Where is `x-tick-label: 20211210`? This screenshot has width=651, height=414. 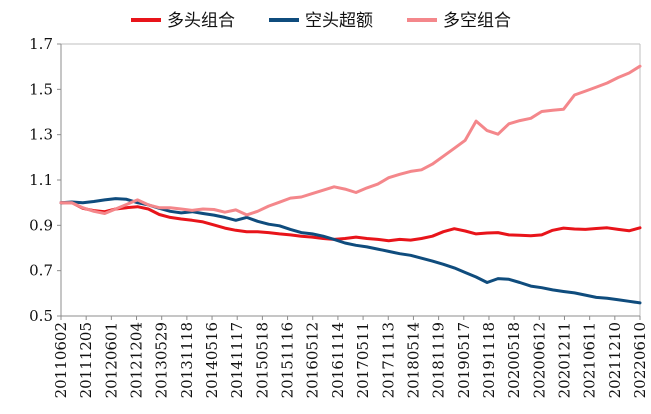
x-tick-label: 20211210 is located at coordinates (615, 360).